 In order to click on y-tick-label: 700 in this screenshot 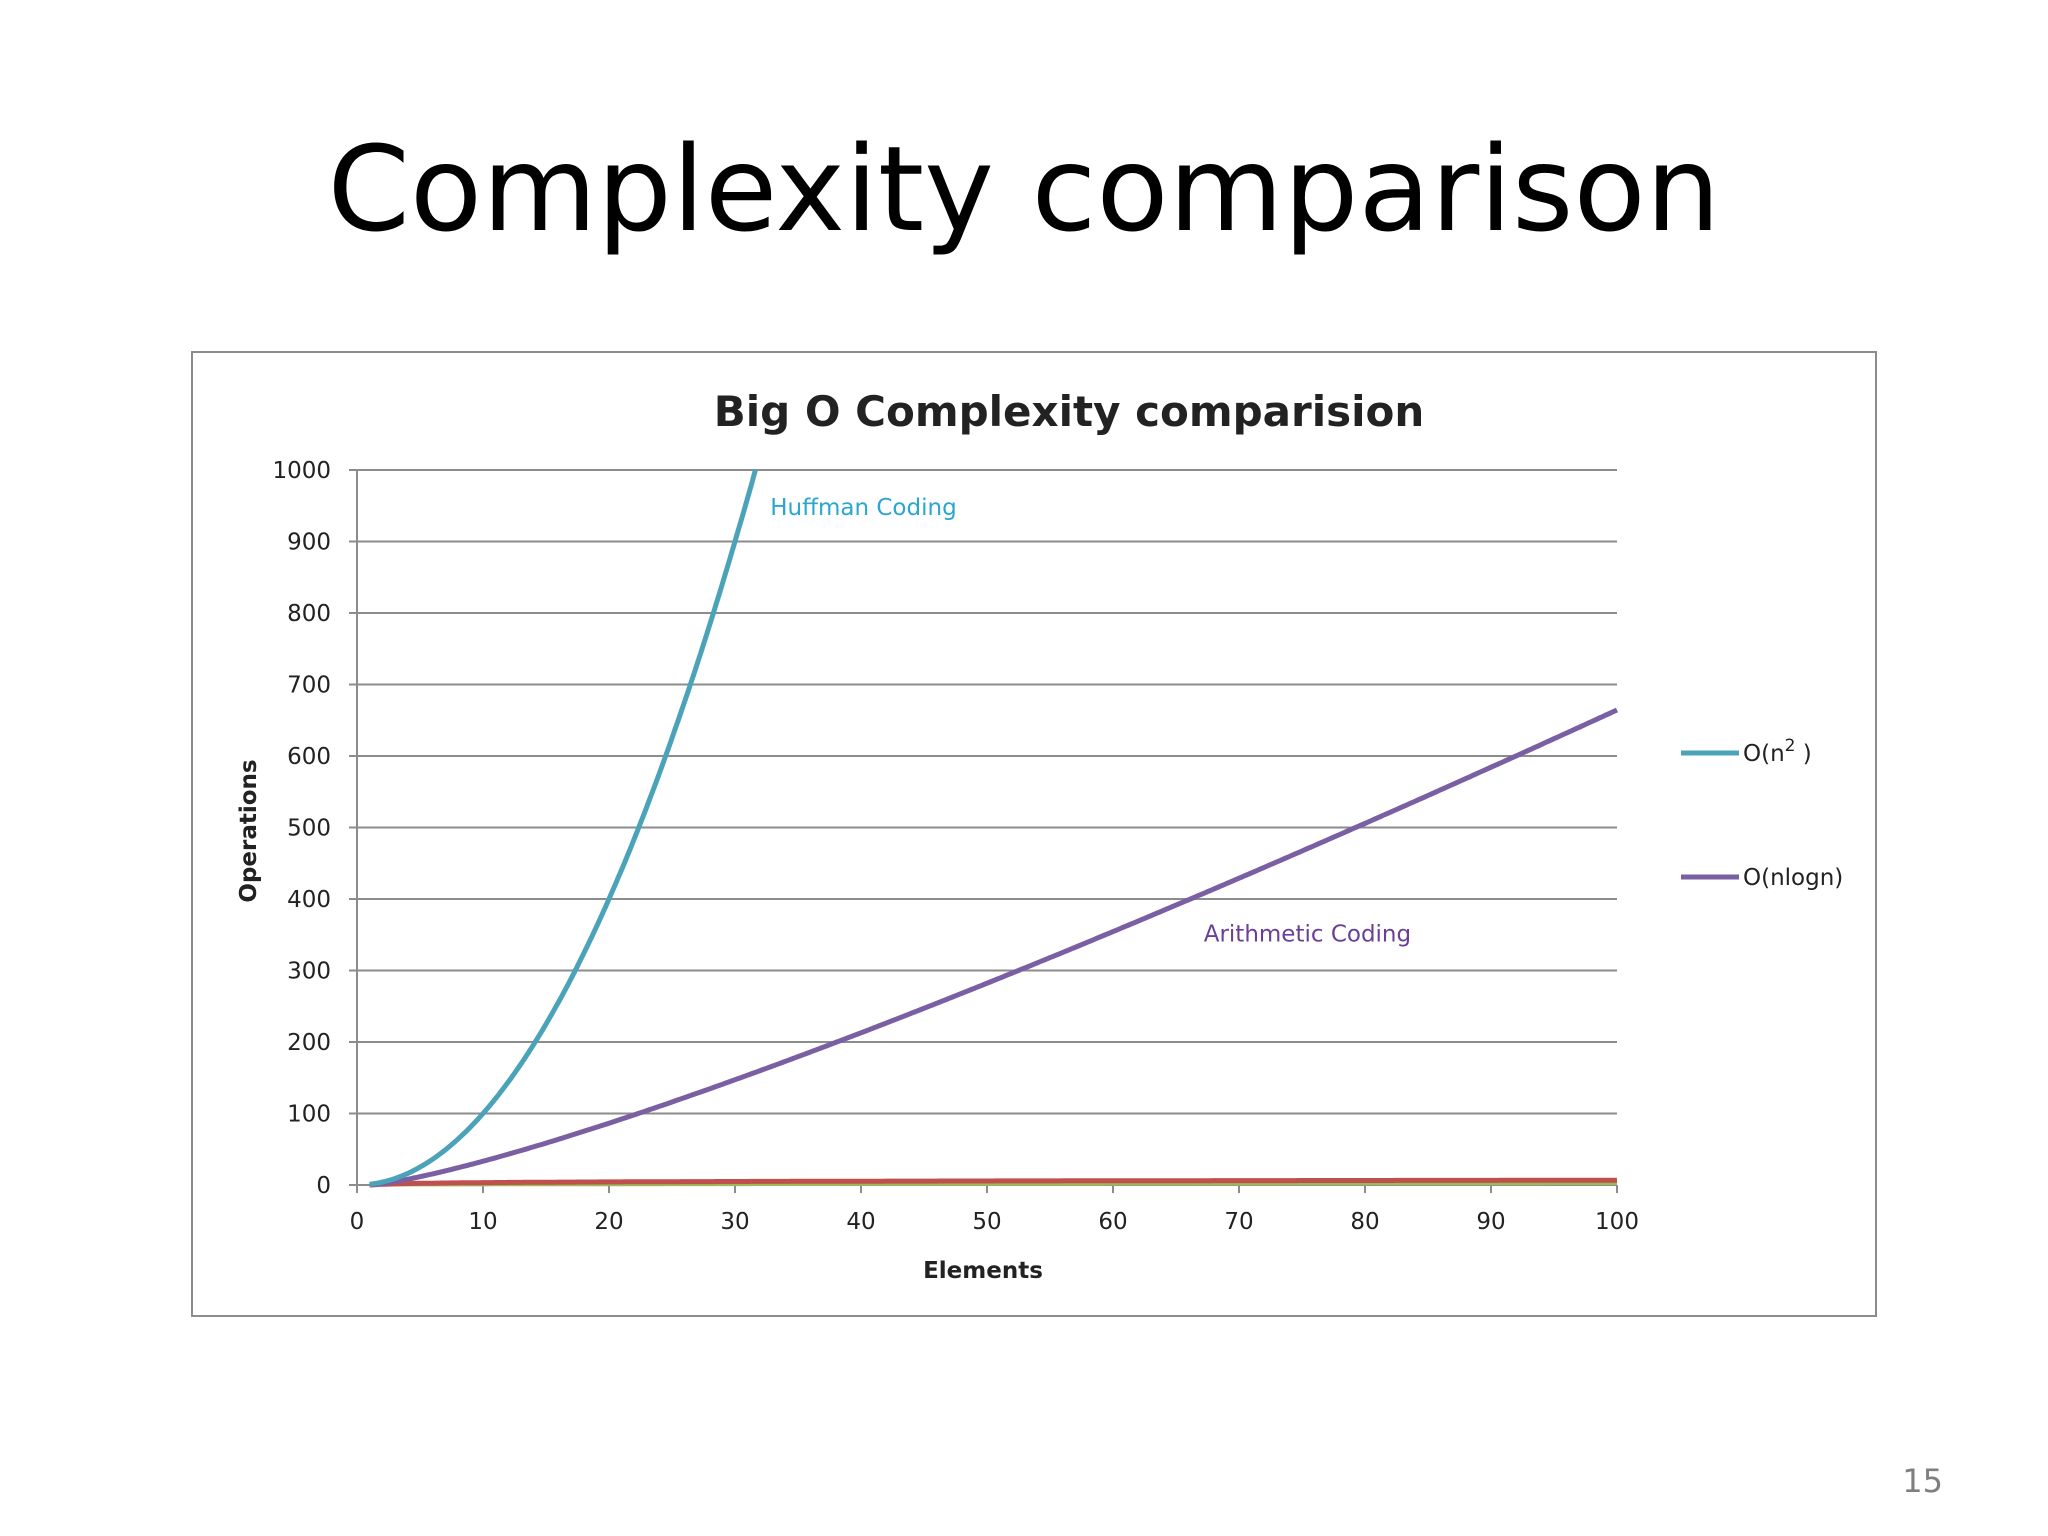, I will do `click(309, 686)`.